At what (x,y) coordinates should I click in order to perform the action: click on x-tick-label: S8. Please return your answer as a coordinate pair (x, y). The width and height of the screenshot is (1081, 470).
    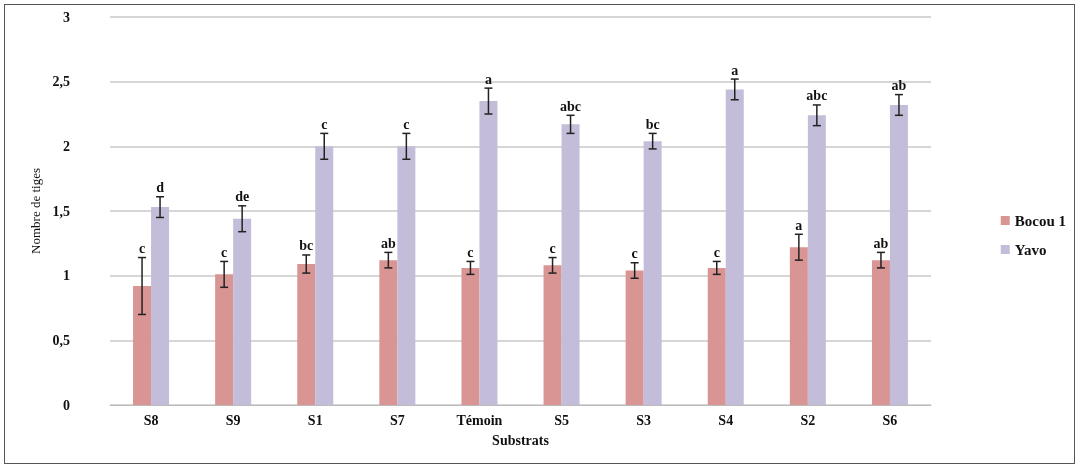
    Looking at the image, I should click on (151, 420).